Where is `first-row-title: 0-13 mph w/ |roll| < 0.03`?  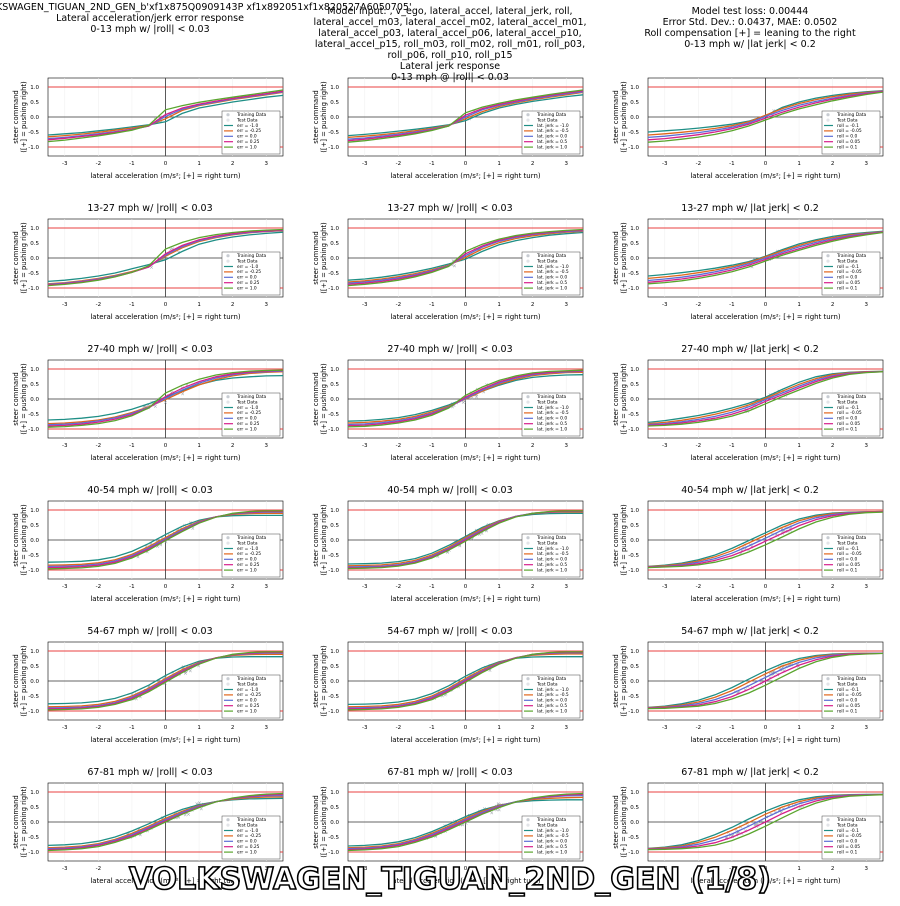 first-row-title: 0-13 mph w/ |roll| < 0.03 is located at coordinates (150, 29).